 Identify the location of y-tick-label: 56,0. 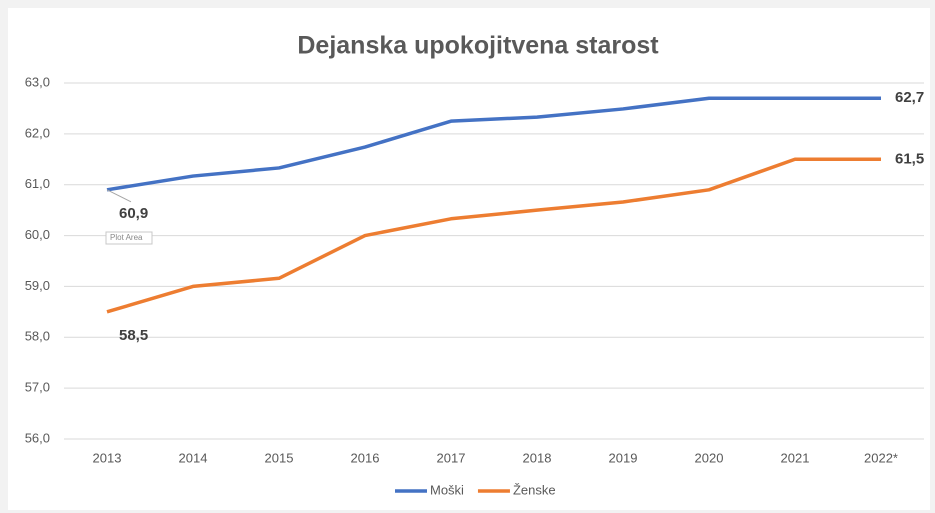
(37, 437).